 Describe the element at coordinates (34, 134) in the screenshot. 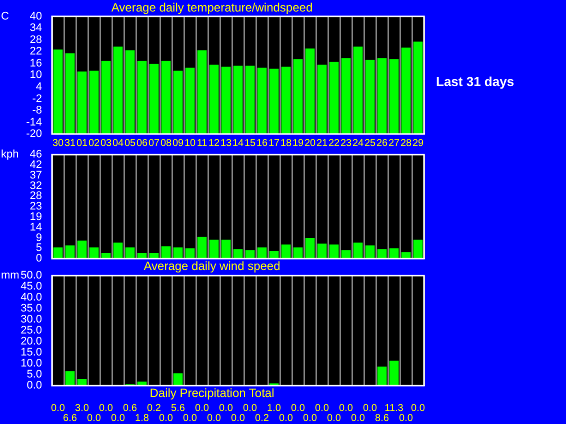

I see `y-tick-label: -20` at that location.